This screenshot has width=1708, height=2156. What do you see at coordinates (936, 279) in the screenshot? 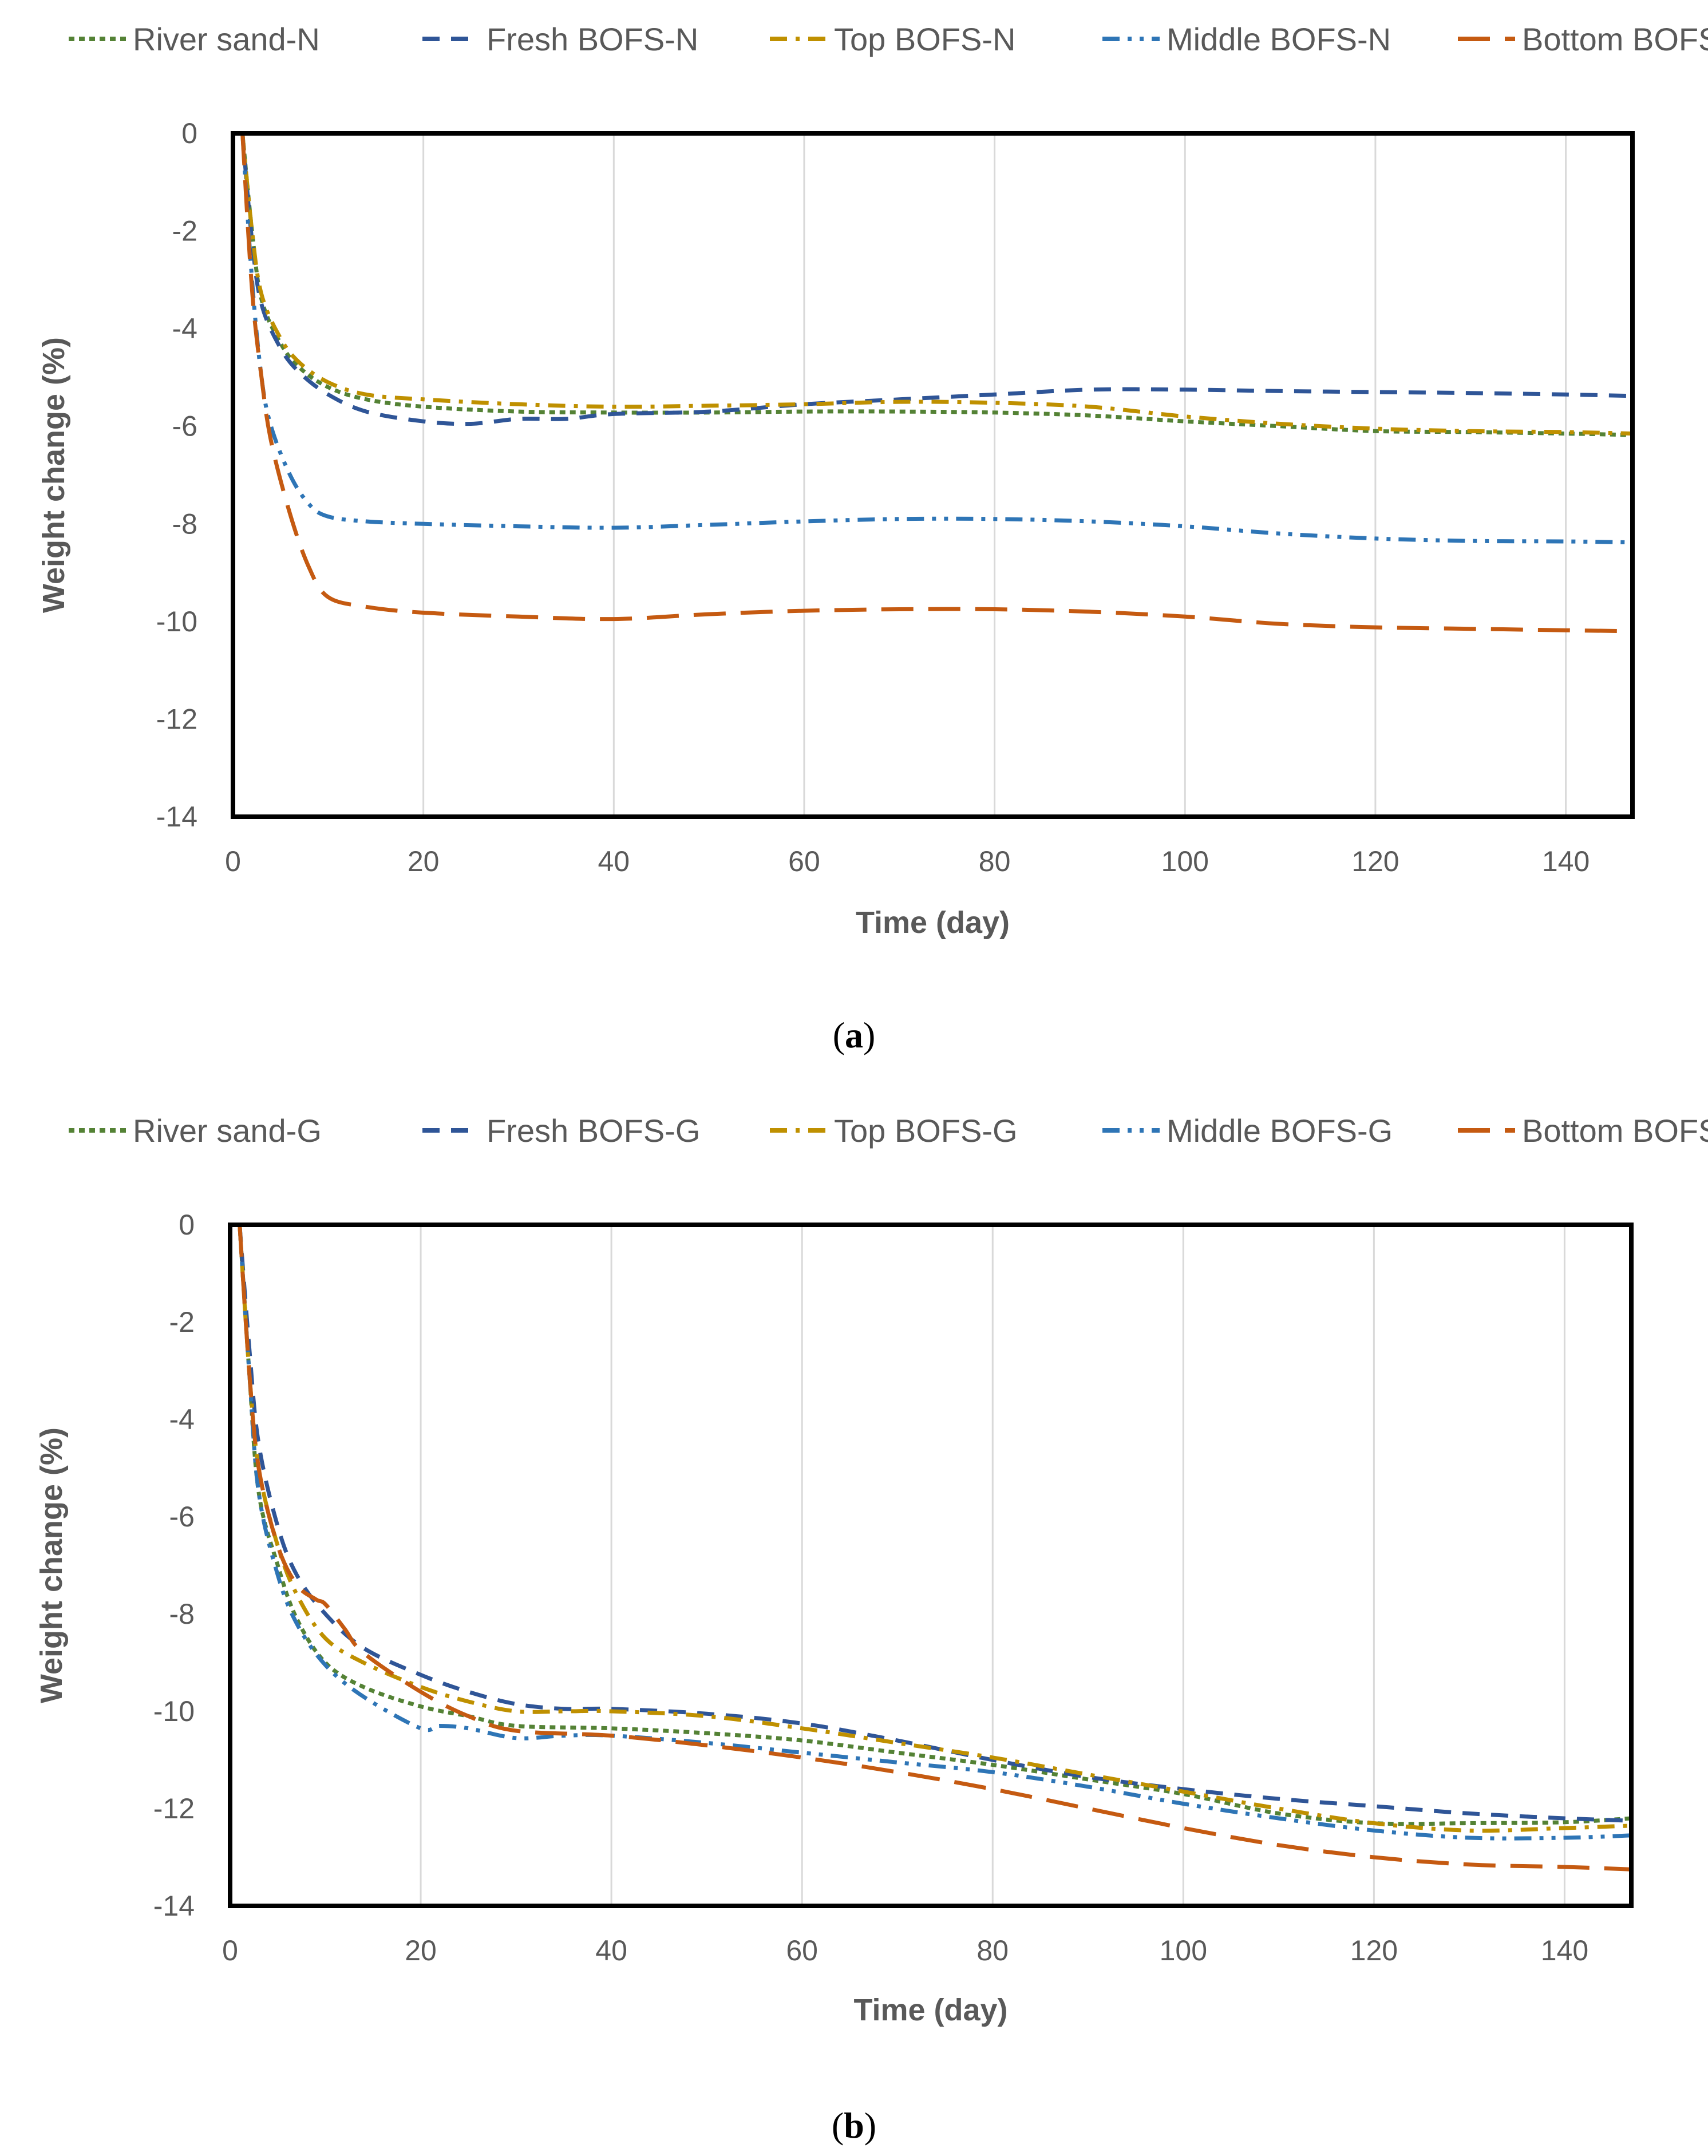
I see `series-line-fresh-bofs-n` at bounding box center [936, 279].